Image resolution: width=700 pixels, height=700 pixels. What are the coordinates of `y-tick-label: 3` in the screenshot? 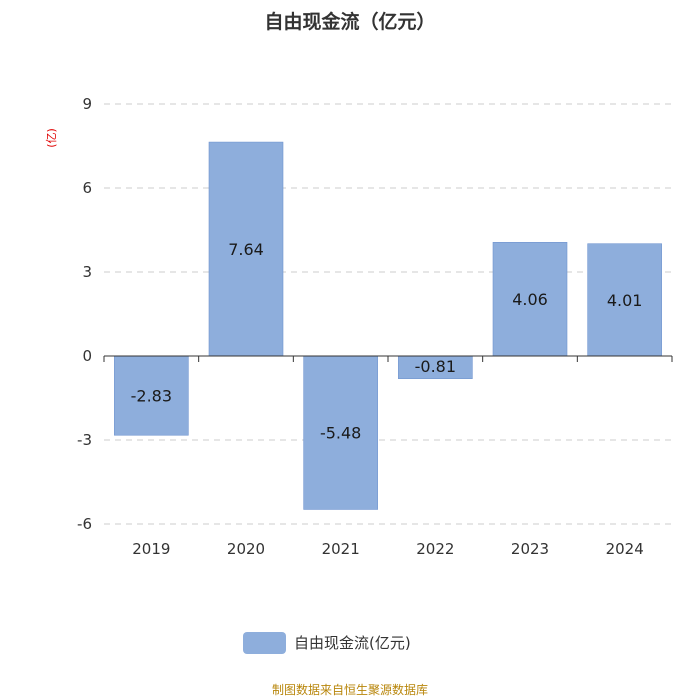 It's located at (87, 272).